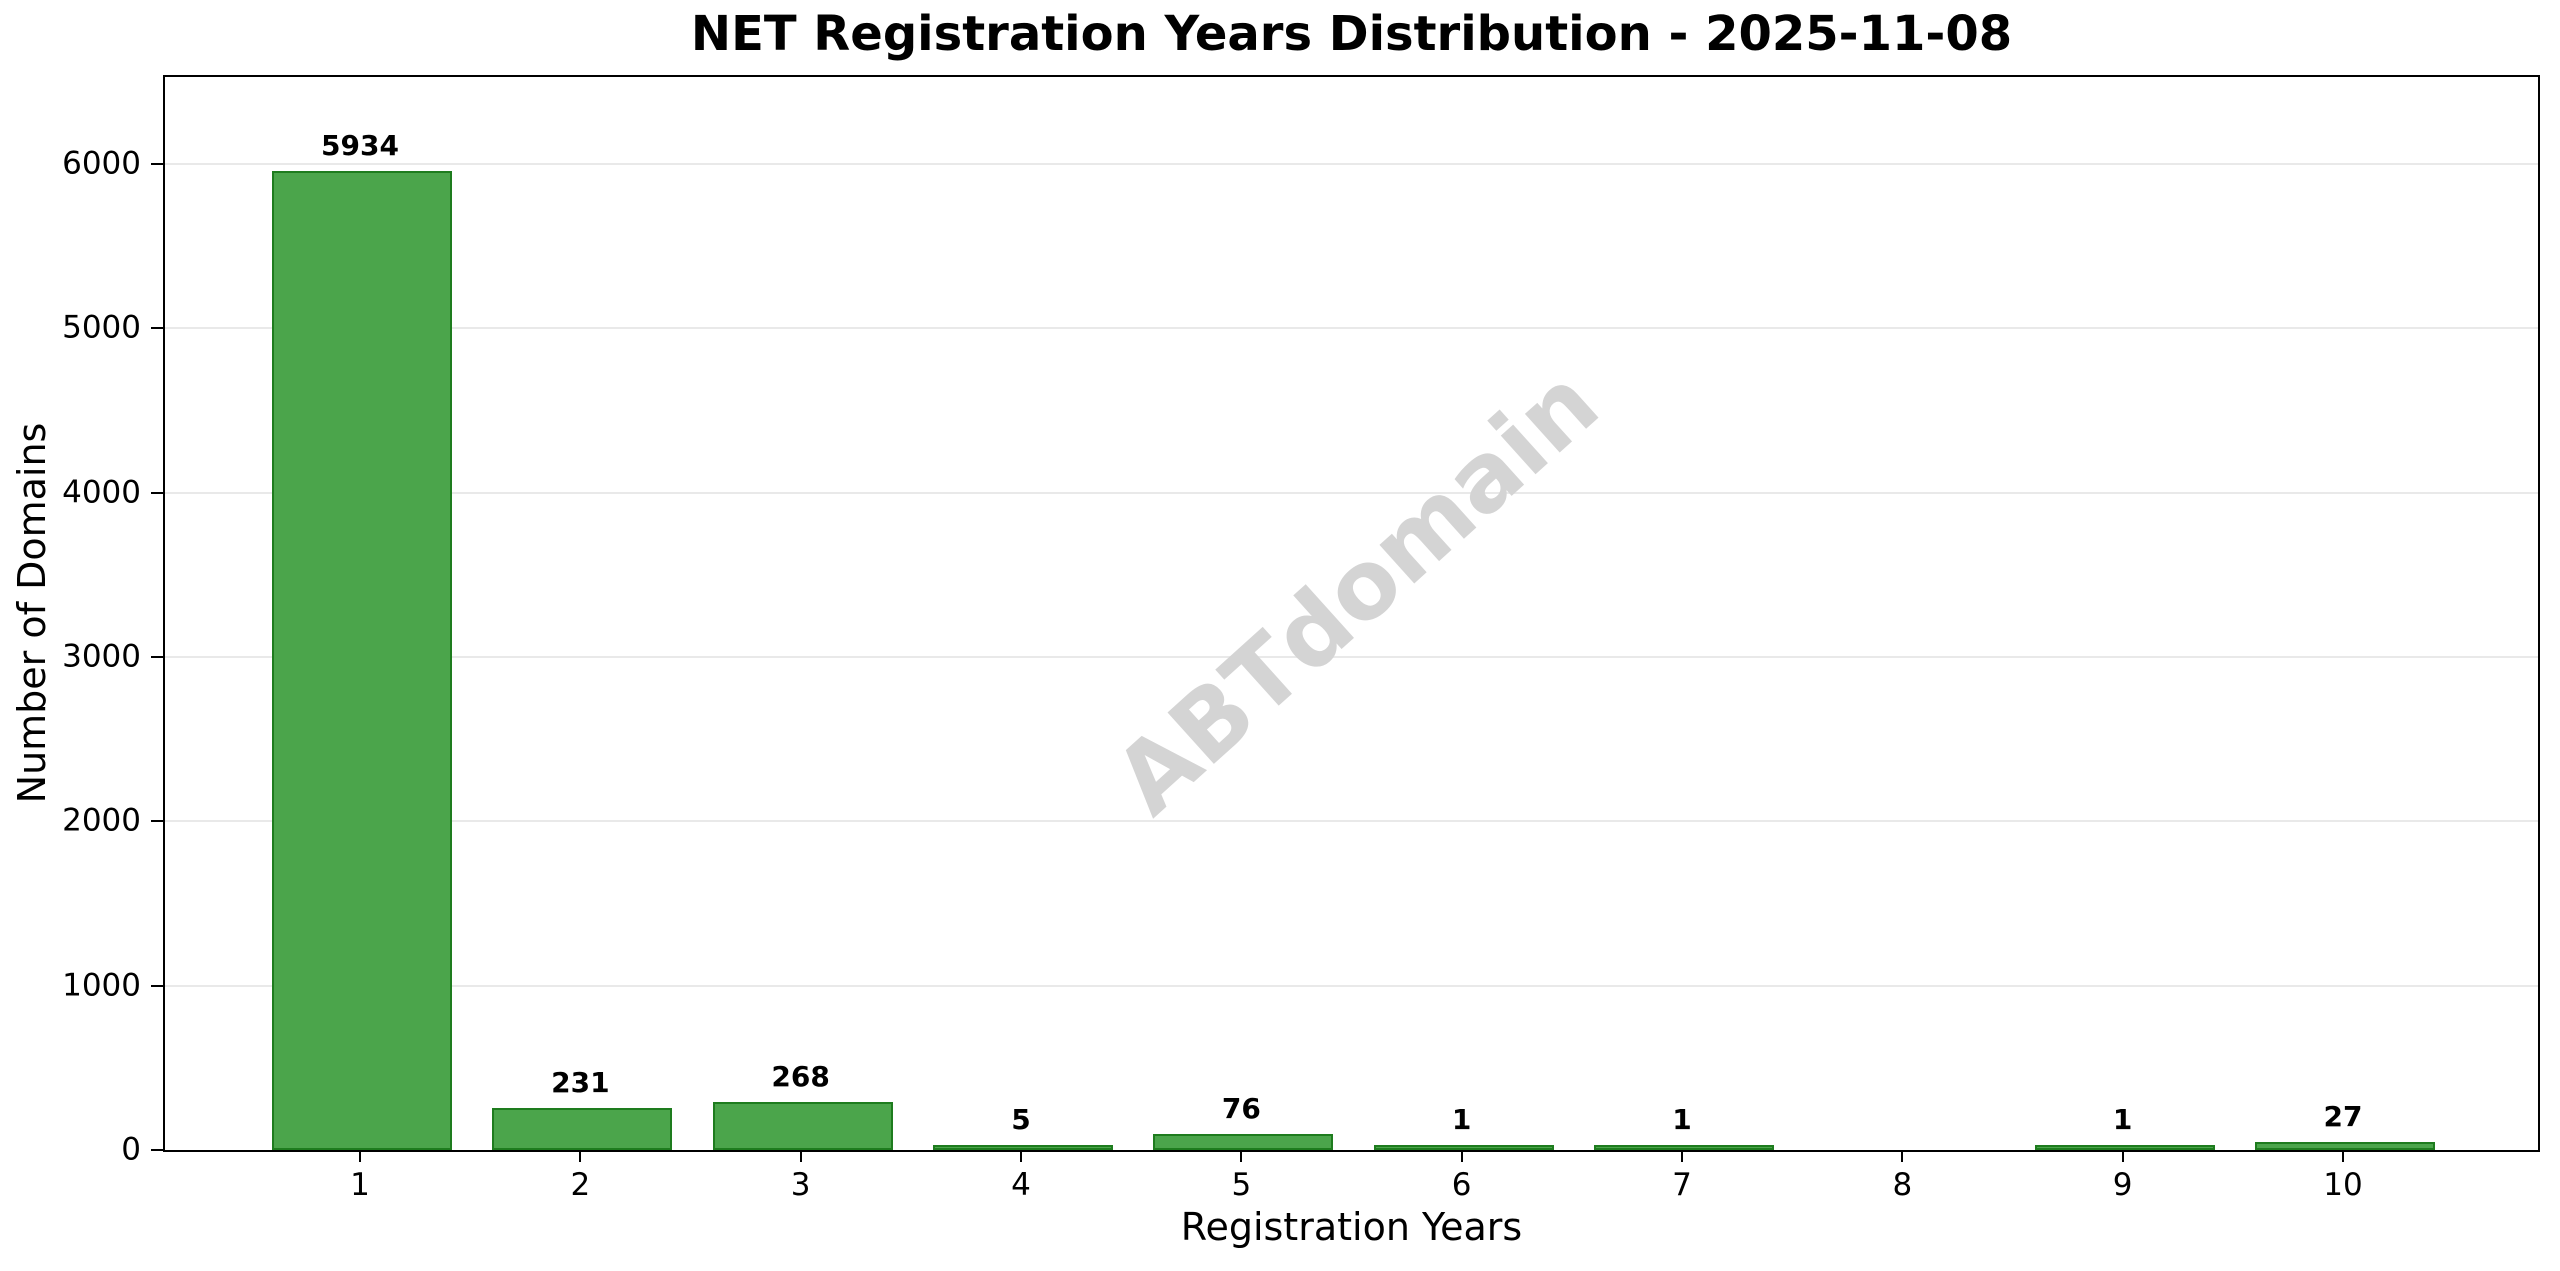 The image size is (2560, 1271). What do you see at coordinates (1021, 1185) in the screenshot?
I see `x-tick-label: 4` at bounding box center [1021, 1185].